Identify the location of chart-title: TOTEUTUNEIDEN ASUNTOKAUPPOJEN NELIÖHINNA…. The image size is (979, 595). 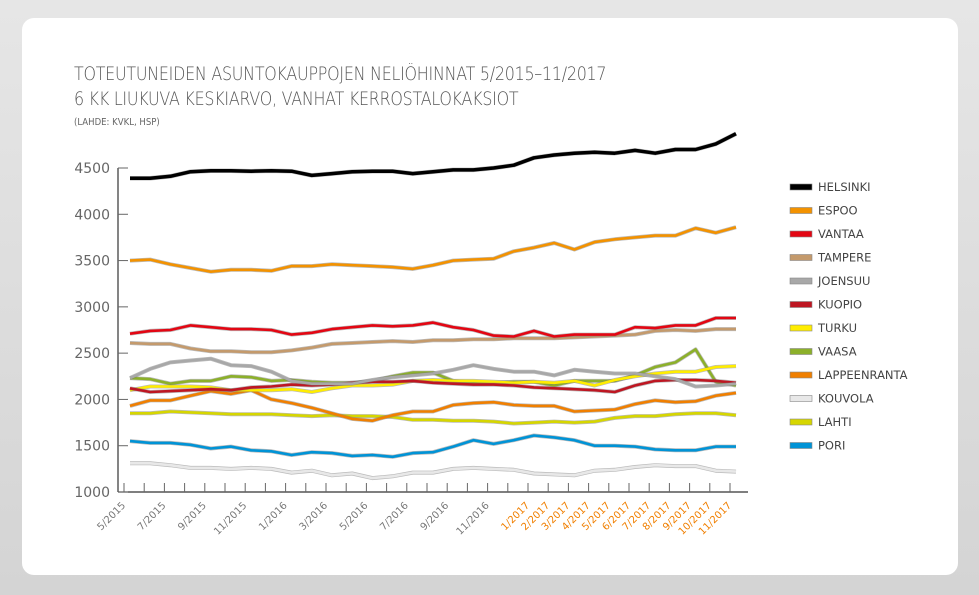
(340, 74).